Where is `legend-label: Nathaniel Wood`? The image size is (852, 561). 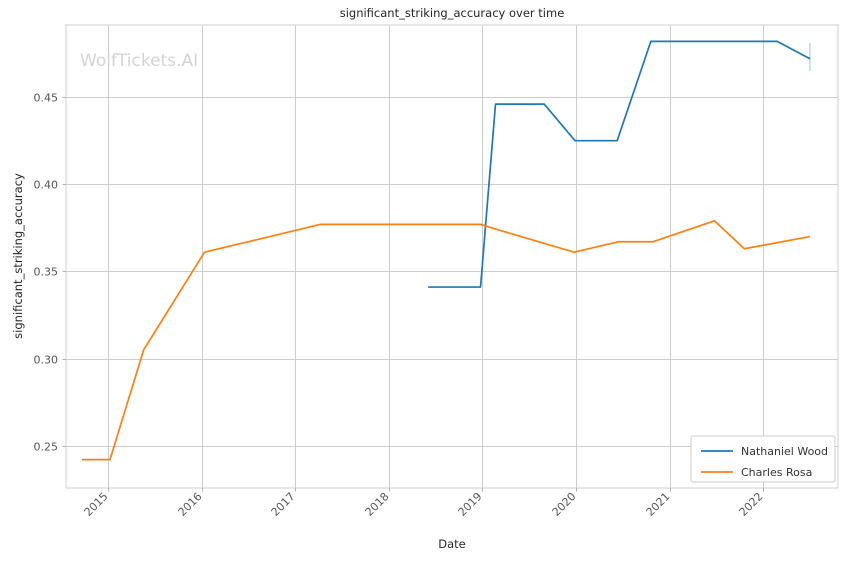 legend-label: Nathaniel Wood is located at coordinates (784, 451).